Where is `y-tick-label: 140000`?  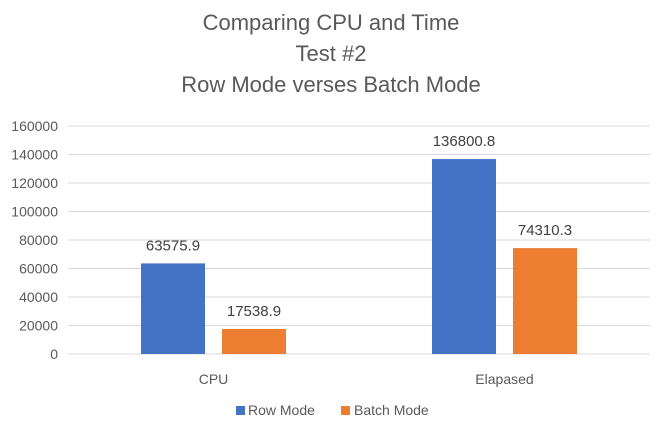
y-tick-label: 140000 is located at coordinates (34, 155).